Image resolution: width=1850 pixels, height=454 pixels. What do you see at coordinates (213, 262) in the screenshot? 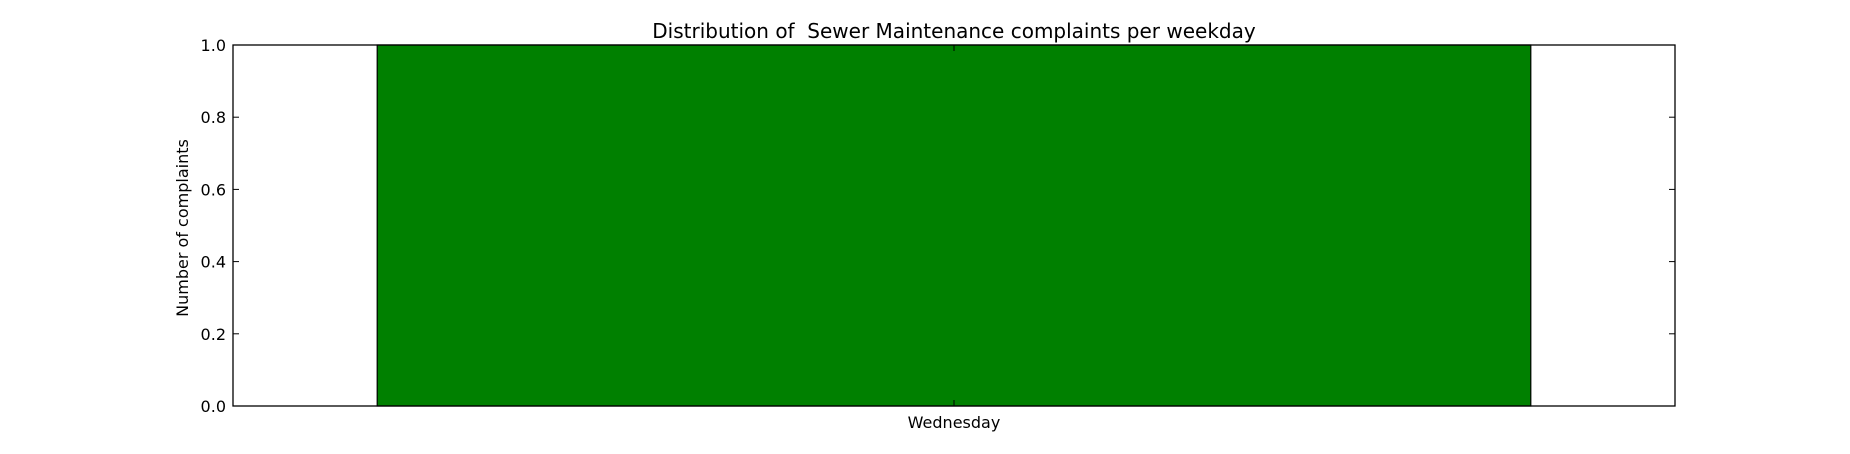
I see `y-tick-label: 0.4` at bounding box center [213, 262].